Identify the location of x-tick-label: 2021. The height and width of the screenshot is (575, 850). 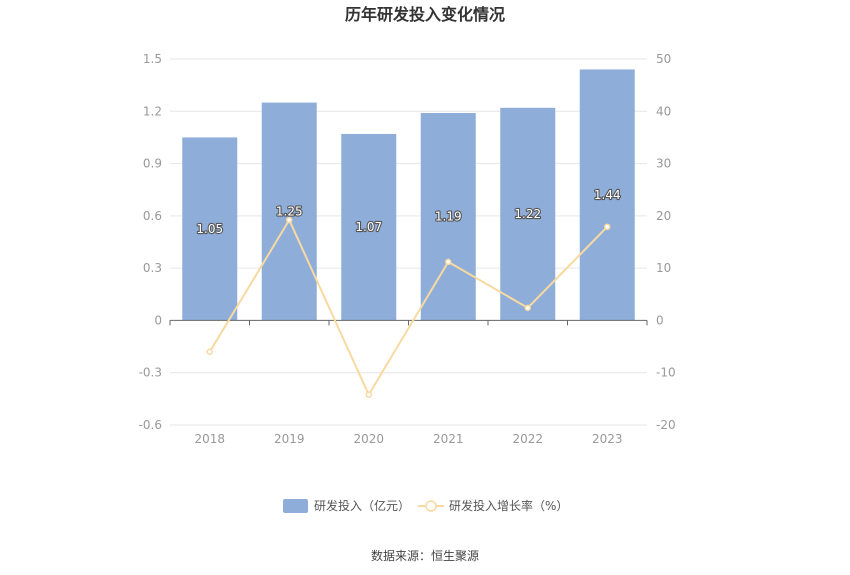
(448, 439).